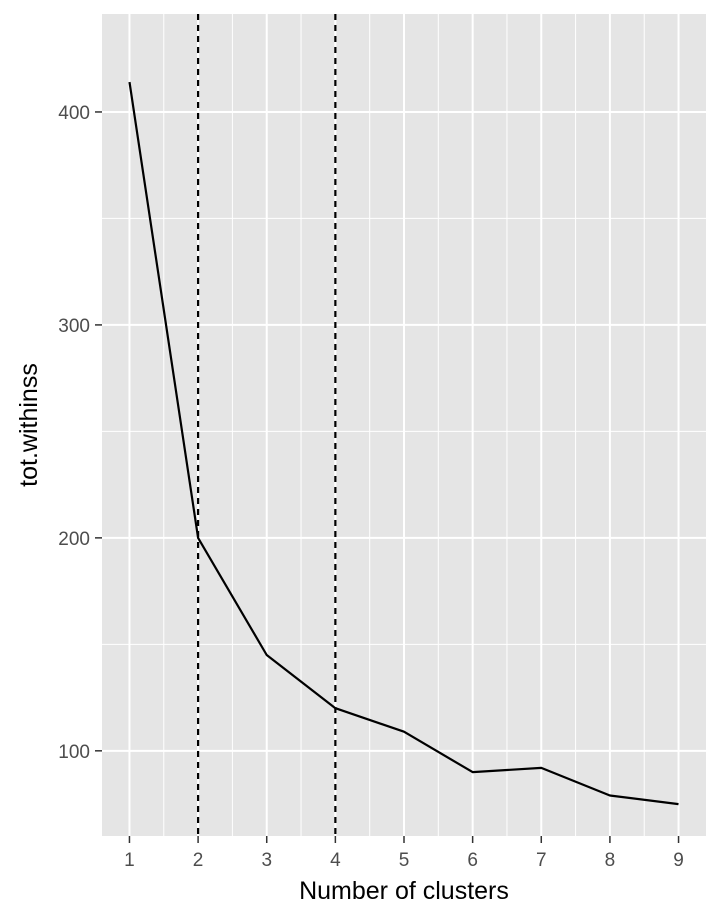 The height and width of the screenshot is (921, 720). What do you see at coordinates (29, 425) in the screenshot?
I see `y-axis-title: tot.withinss` at bounding box center [29, 425].